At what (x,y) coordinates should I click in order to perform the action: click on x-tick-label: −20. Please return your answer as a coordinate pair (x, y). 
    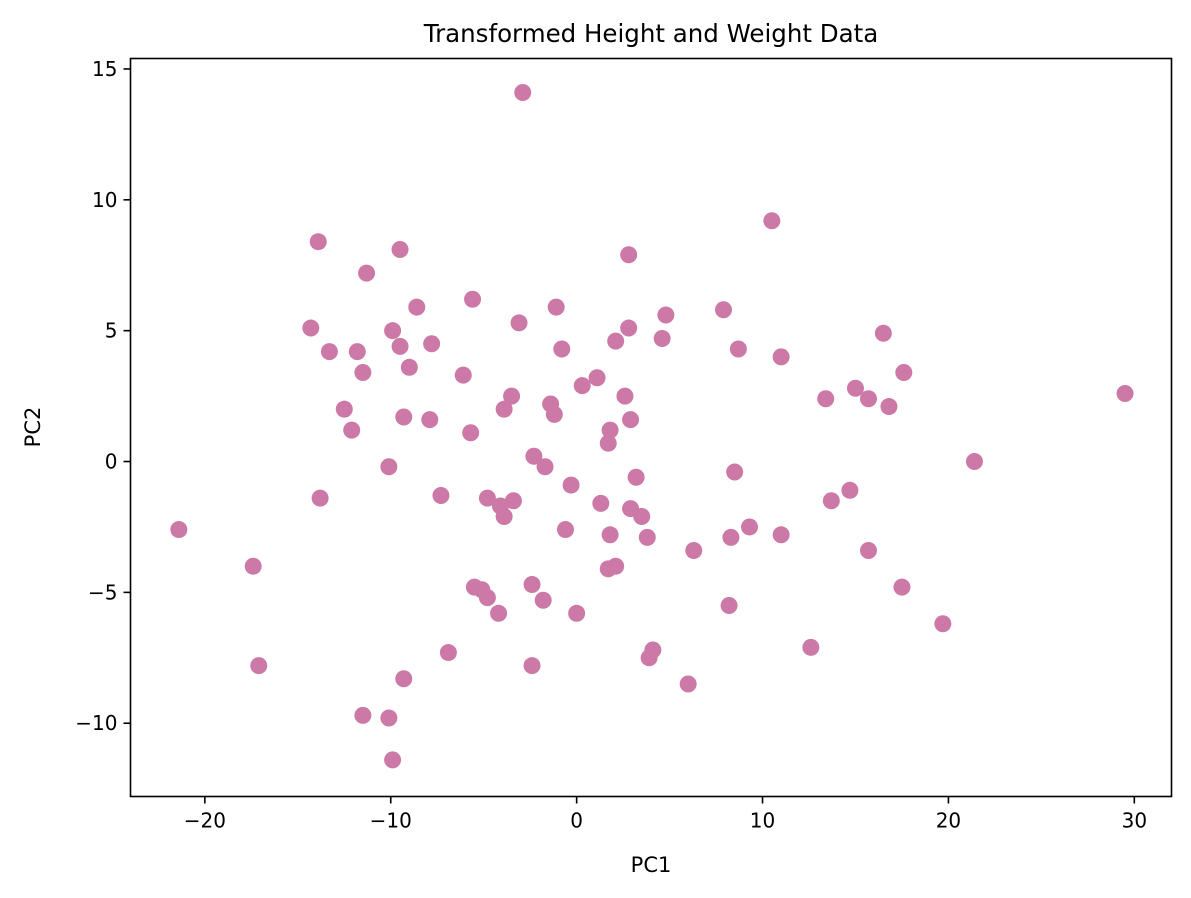
    Looking at the image, I should click on (205, 821).